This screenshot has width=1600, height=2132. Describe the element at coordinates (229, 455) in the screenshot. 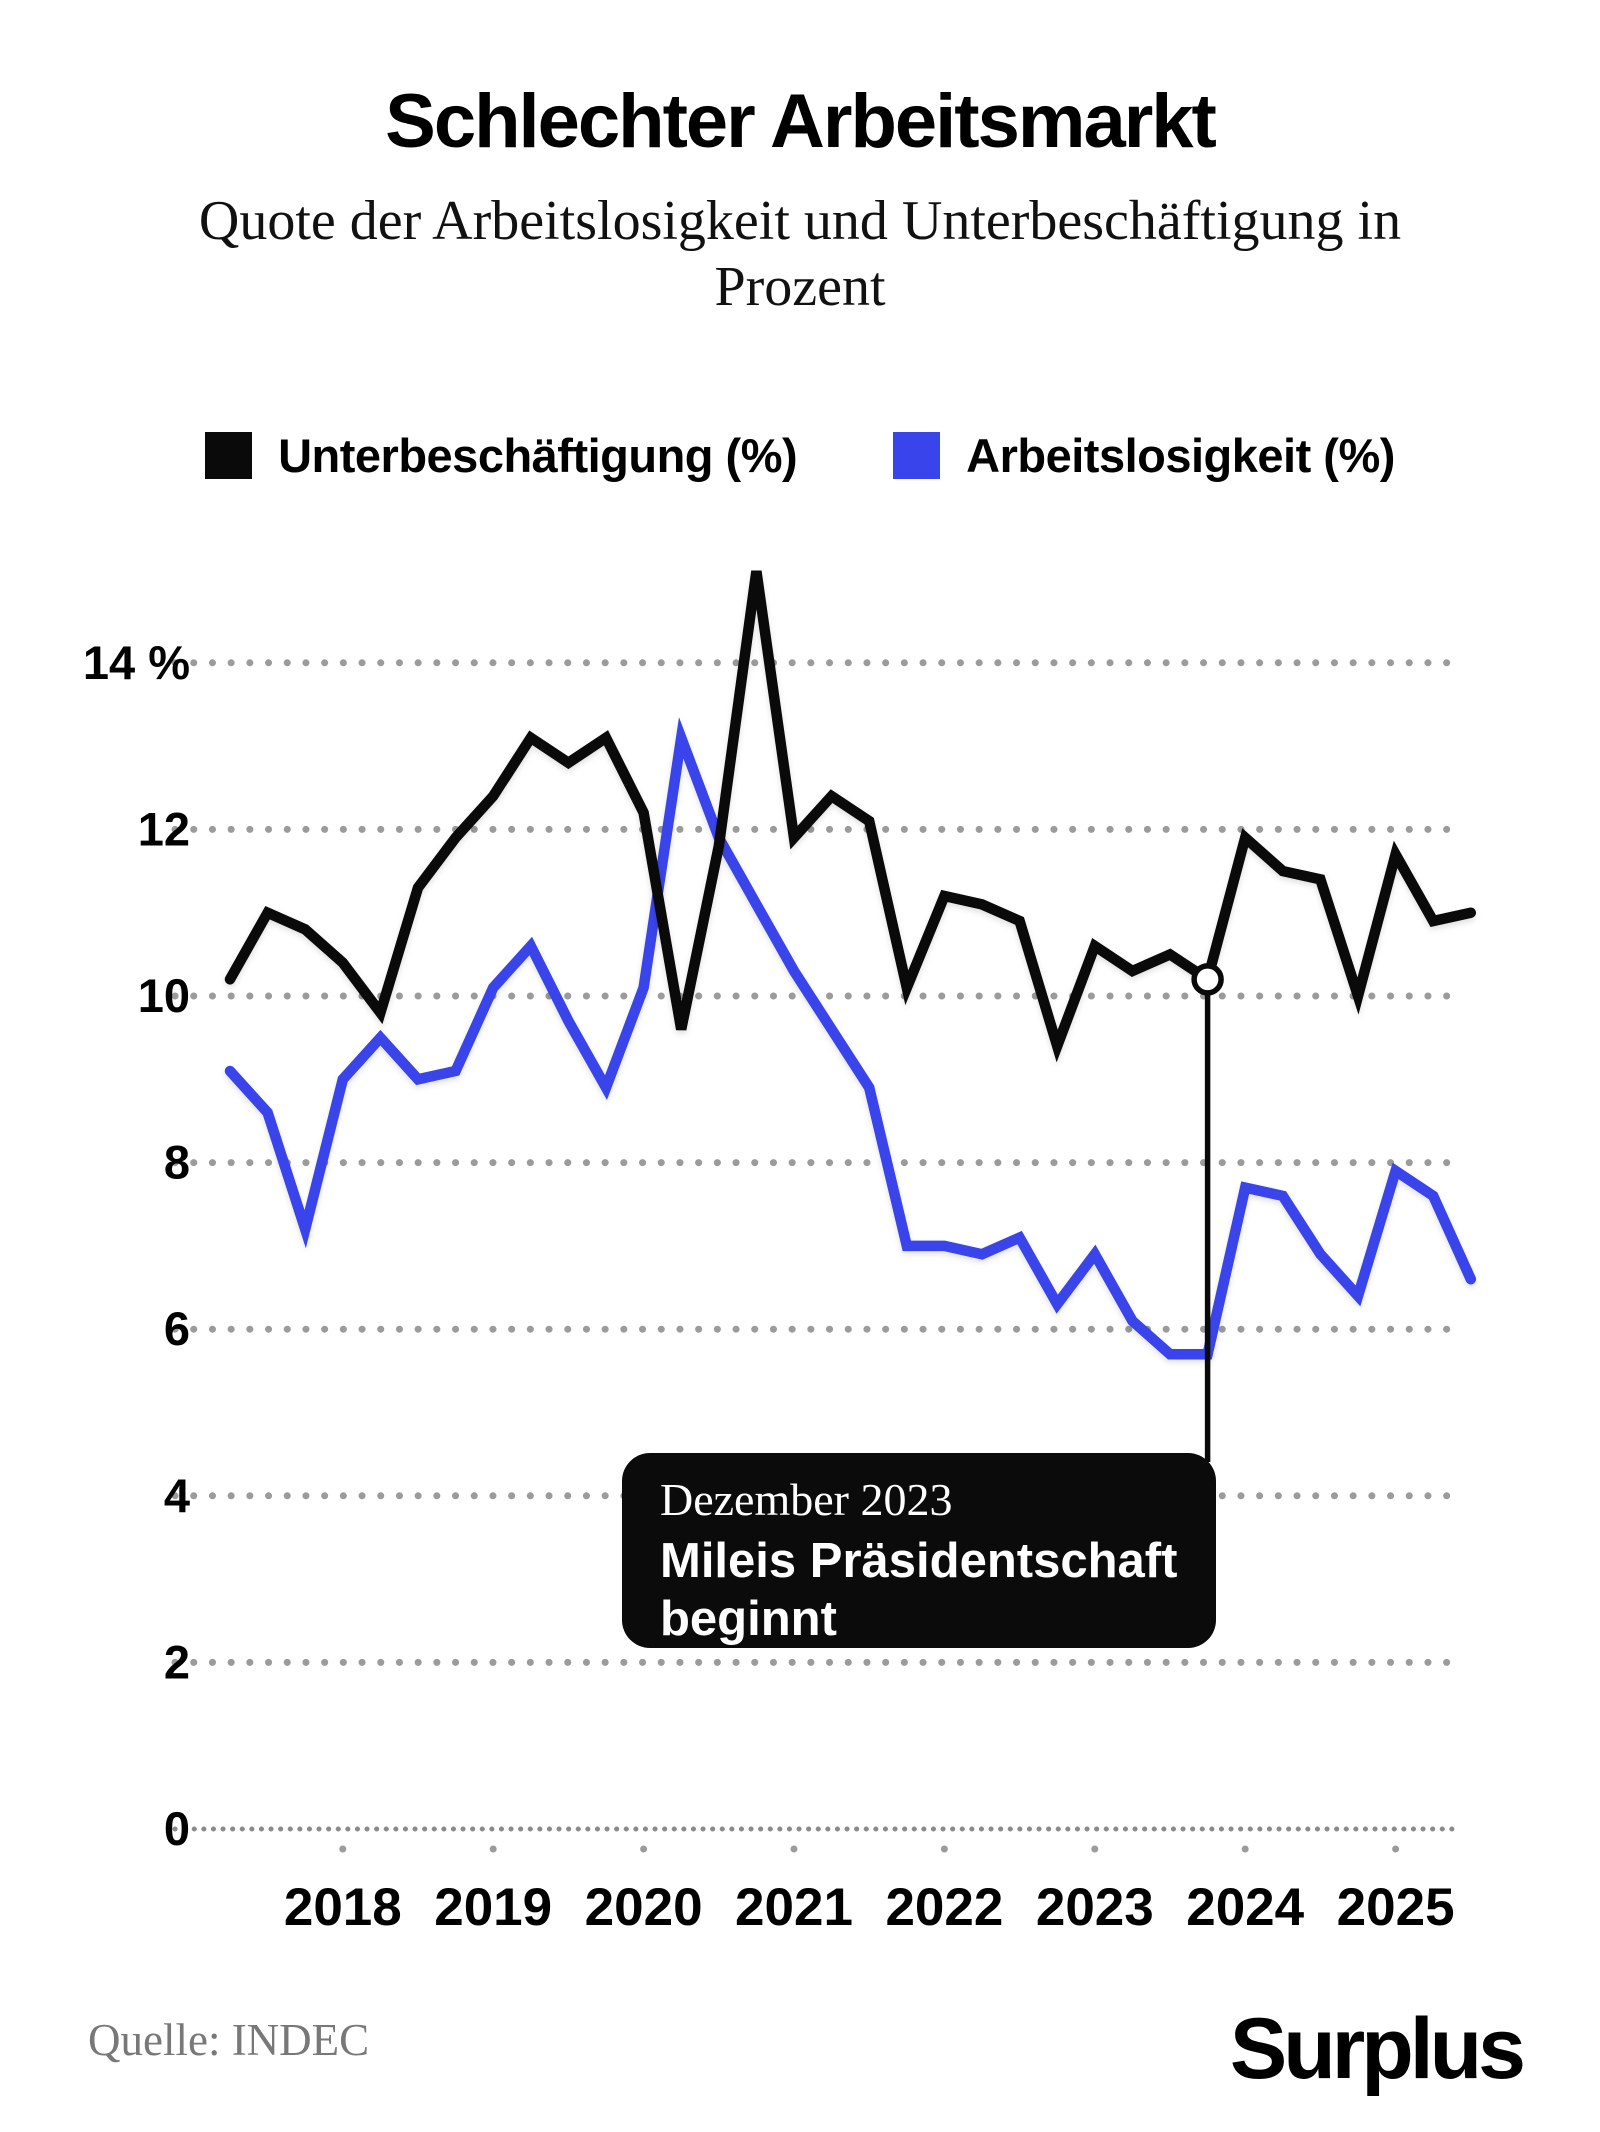

I see `legend-swatch-underemployment` at that location.